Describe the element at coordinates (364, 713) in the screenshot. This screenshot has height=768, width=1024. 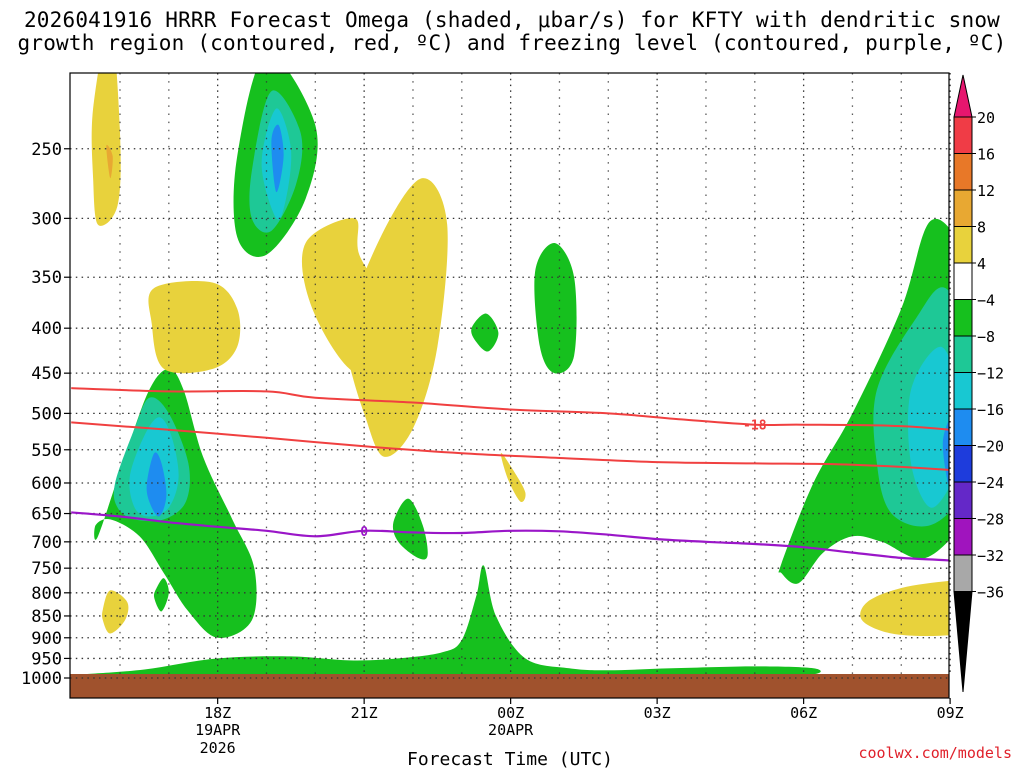
I see `x-tick-label-21Z: 21Z` at that location.